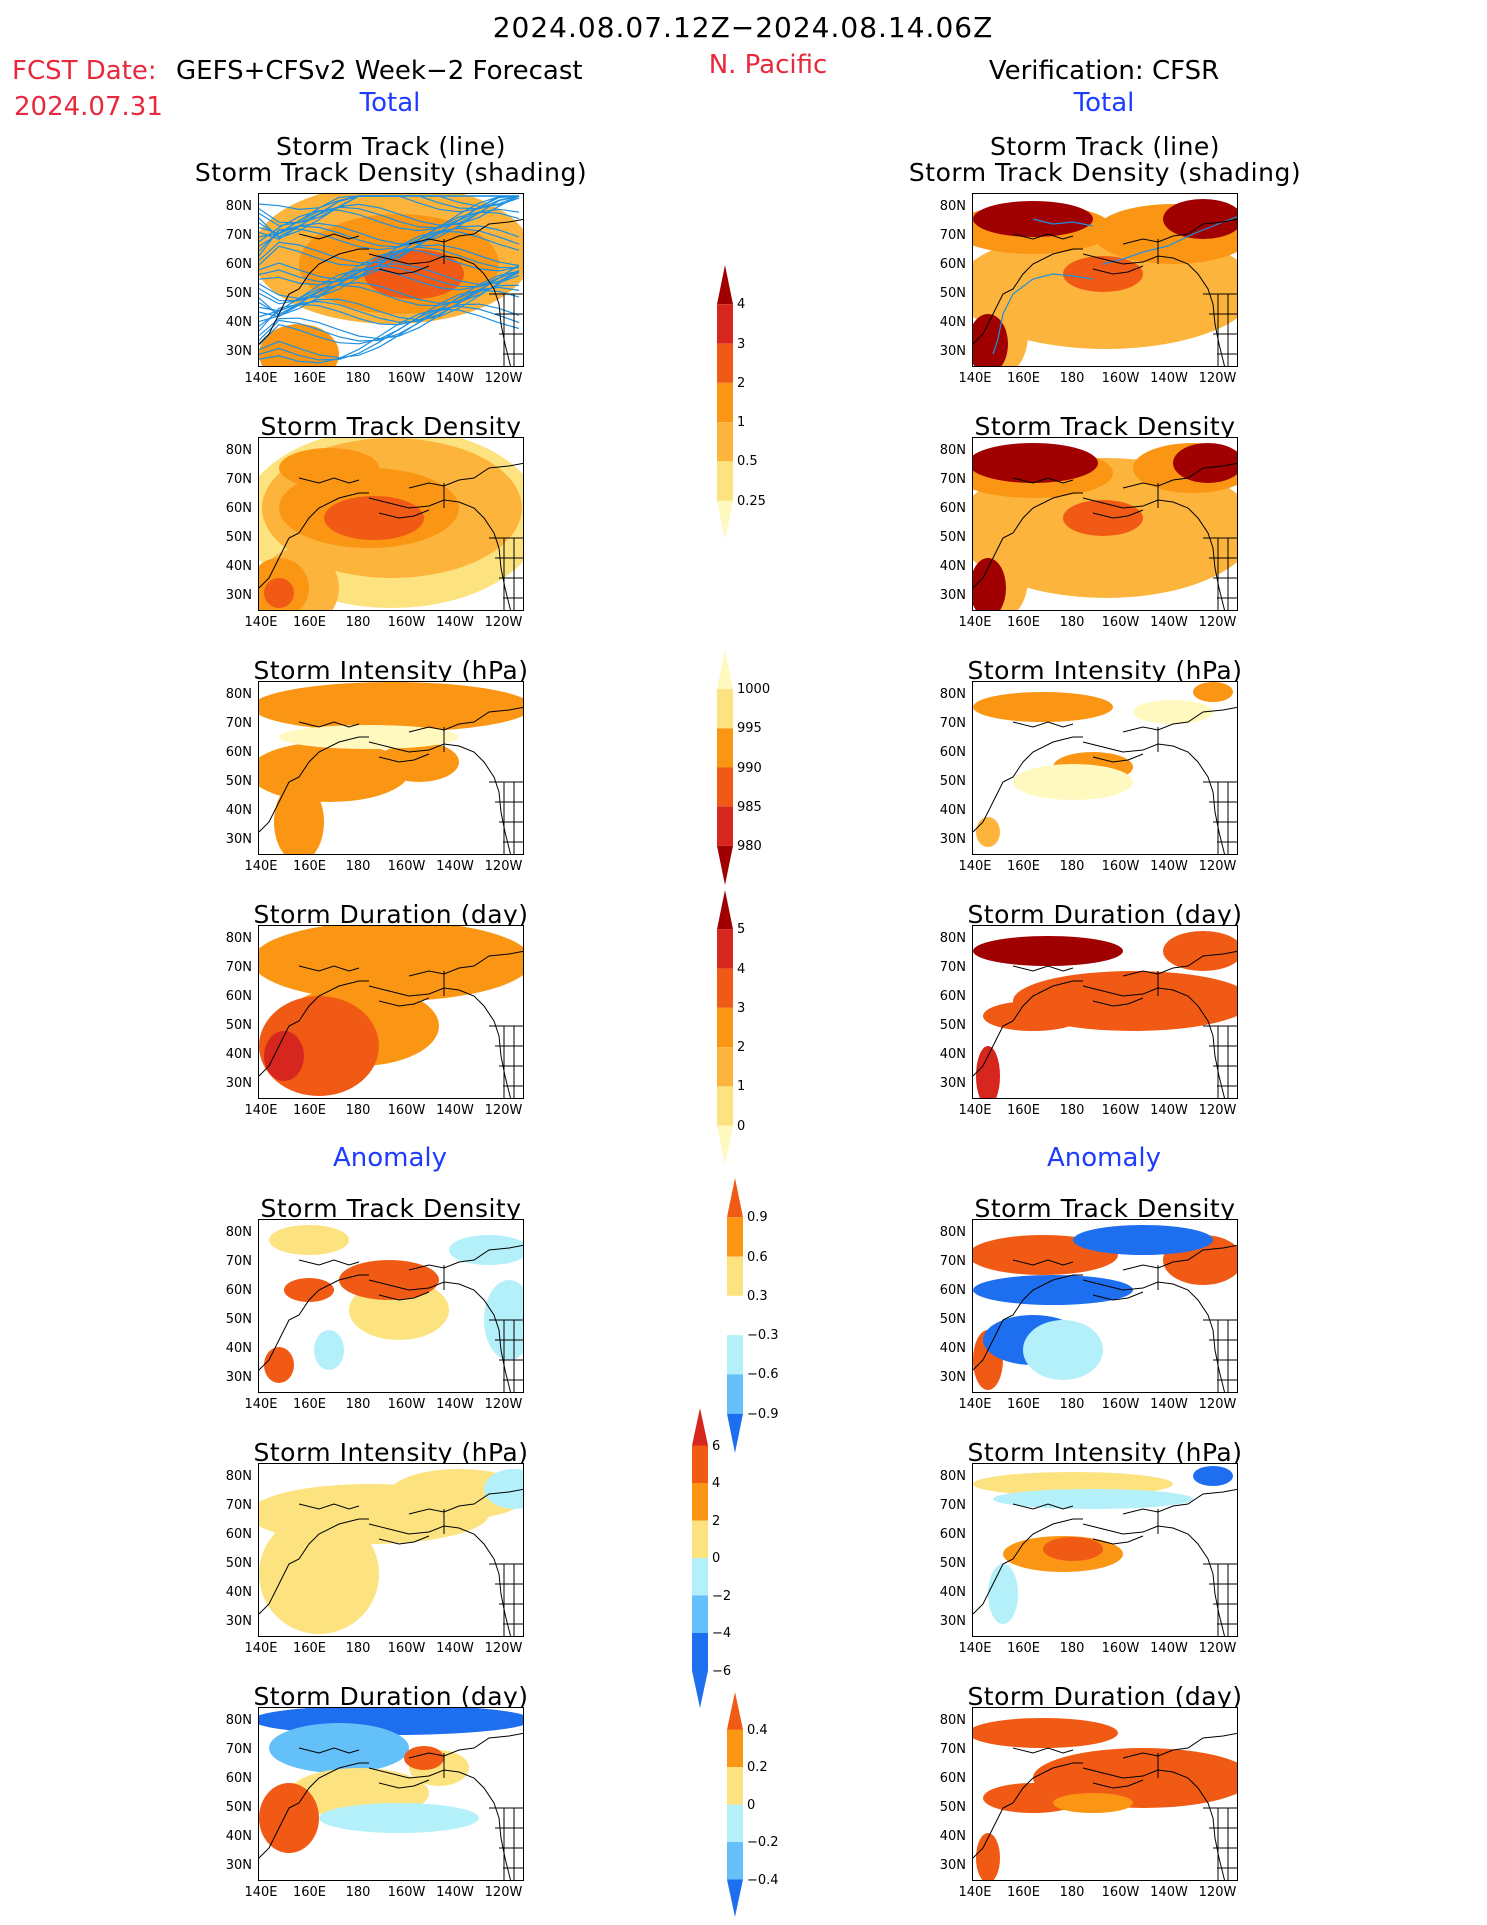  What do you see at coordinates (975, 1892) in the screenshot?
I see `ver-anom-duration-lon-tick-0: 140E` at bounding box center [975, 1892].